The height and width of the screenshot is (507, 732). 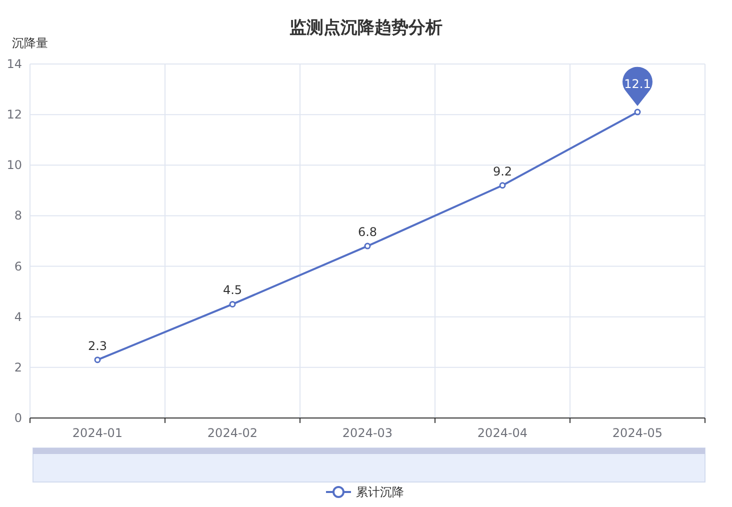 What do you see at coordinates (14, 115) in the screenshot?
I see `y-tick-label: 12` at bounding box center [14, 115].